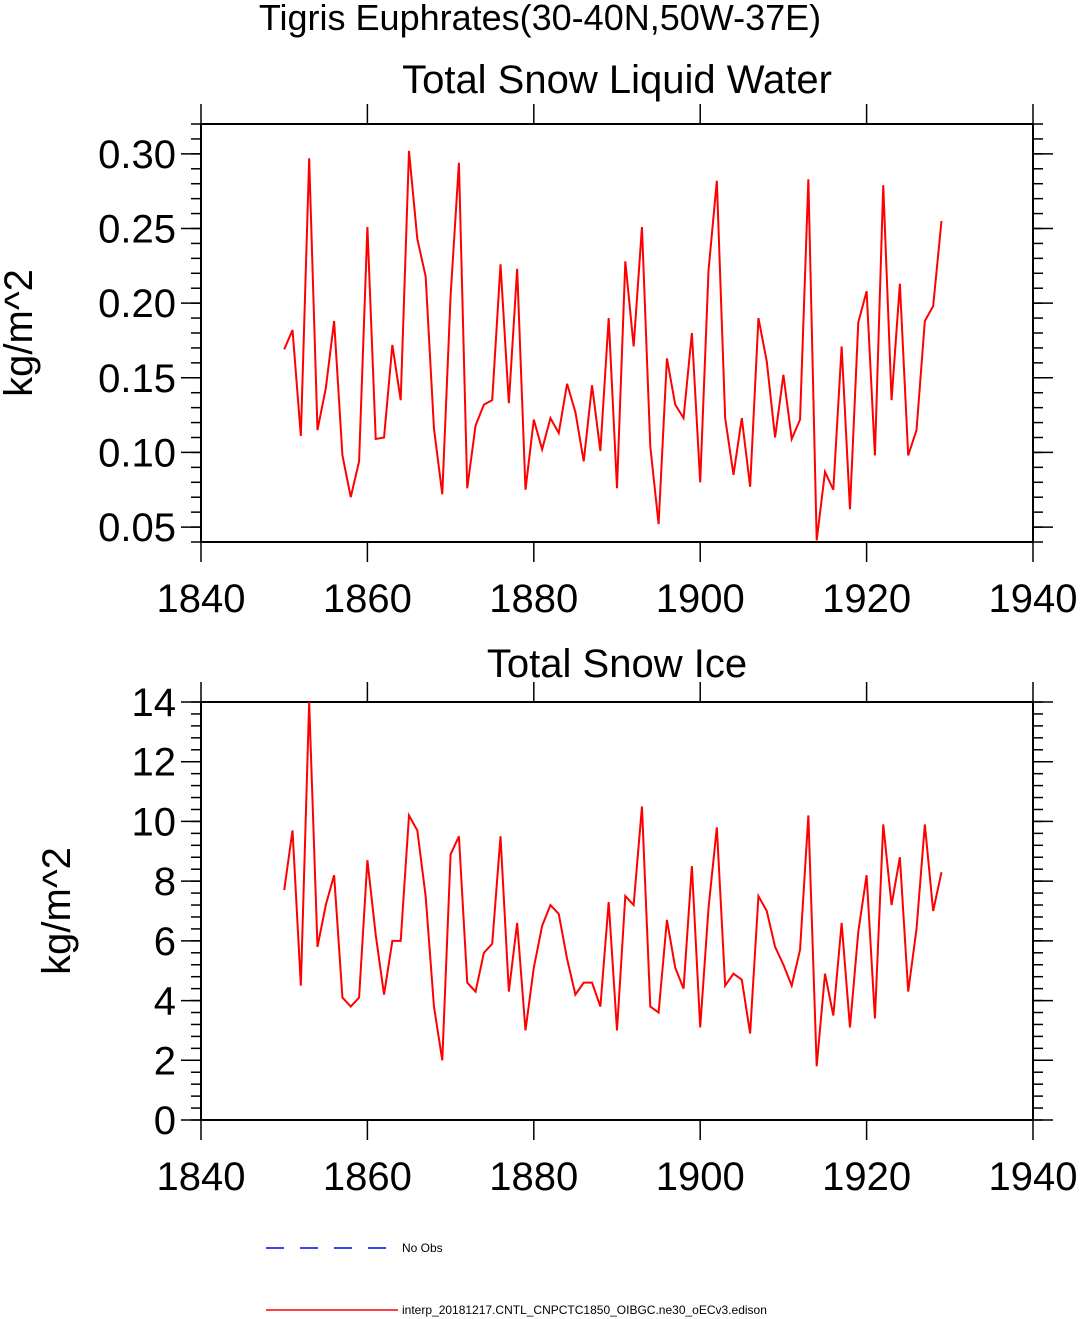 This screenshot has width=1080, height=1319. What do you see at coordinates (137, 453) in the screenshot?
I see `y-tick-label: 0.10` at bounding box center [137, 453].